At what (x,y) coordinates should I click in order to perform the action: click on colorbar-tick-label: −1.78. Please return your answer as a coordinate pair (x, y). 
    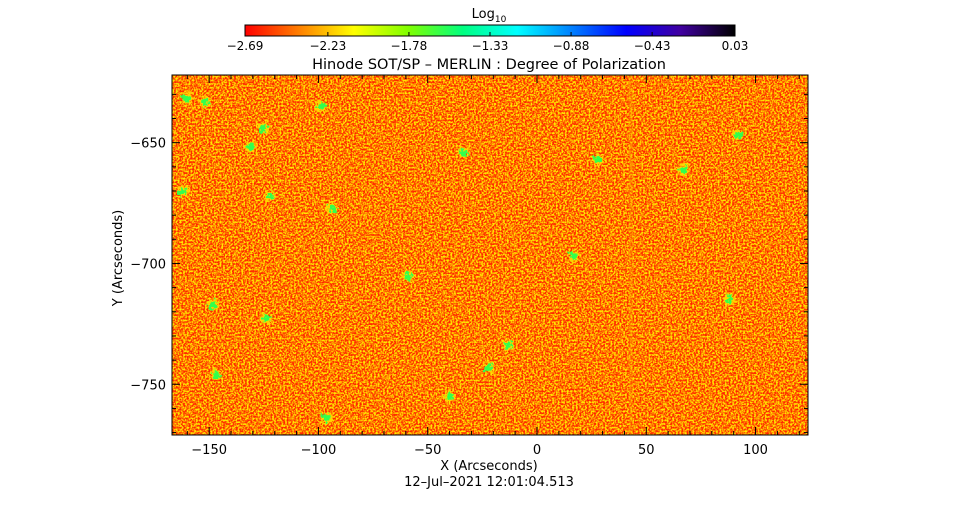
    Looking at the image, I should click on (409, 46).